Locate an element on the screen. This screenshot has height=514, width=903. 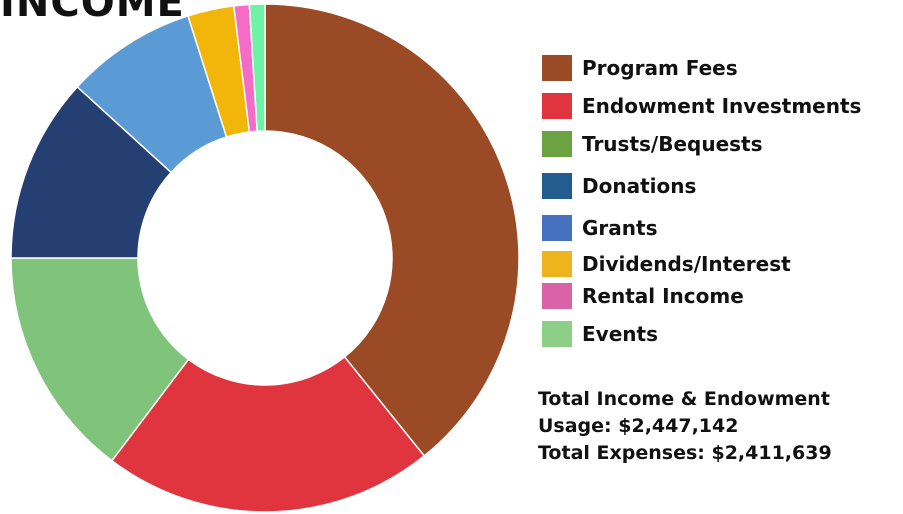
legend-item-grants: Grants is located at coordinates (599, 228).